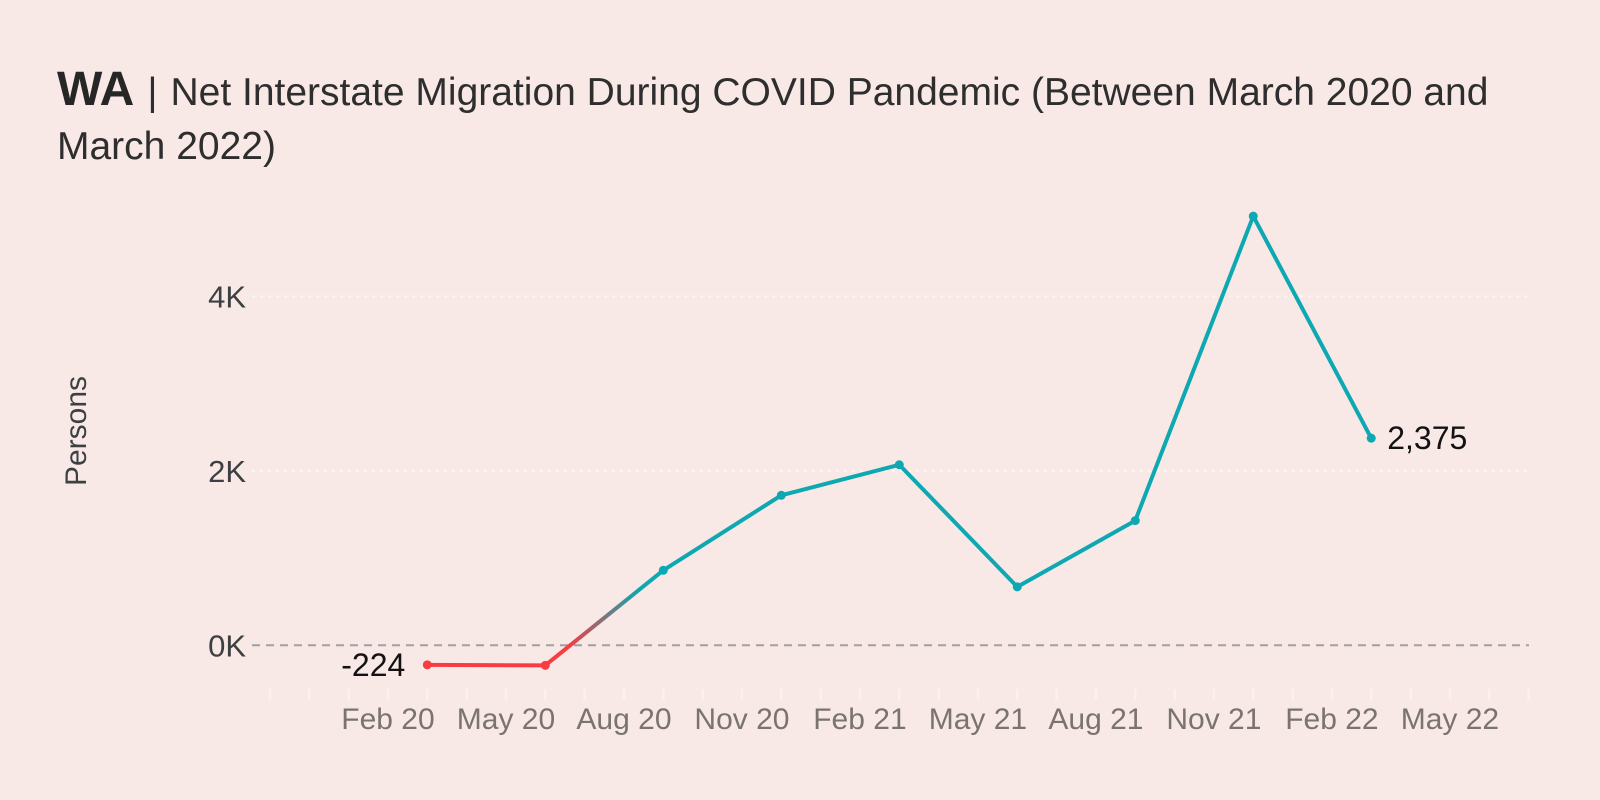  Describe the element at coordinates (859, 719) in the screenshot. I see `x-tick-label: Feb 21` at that location.